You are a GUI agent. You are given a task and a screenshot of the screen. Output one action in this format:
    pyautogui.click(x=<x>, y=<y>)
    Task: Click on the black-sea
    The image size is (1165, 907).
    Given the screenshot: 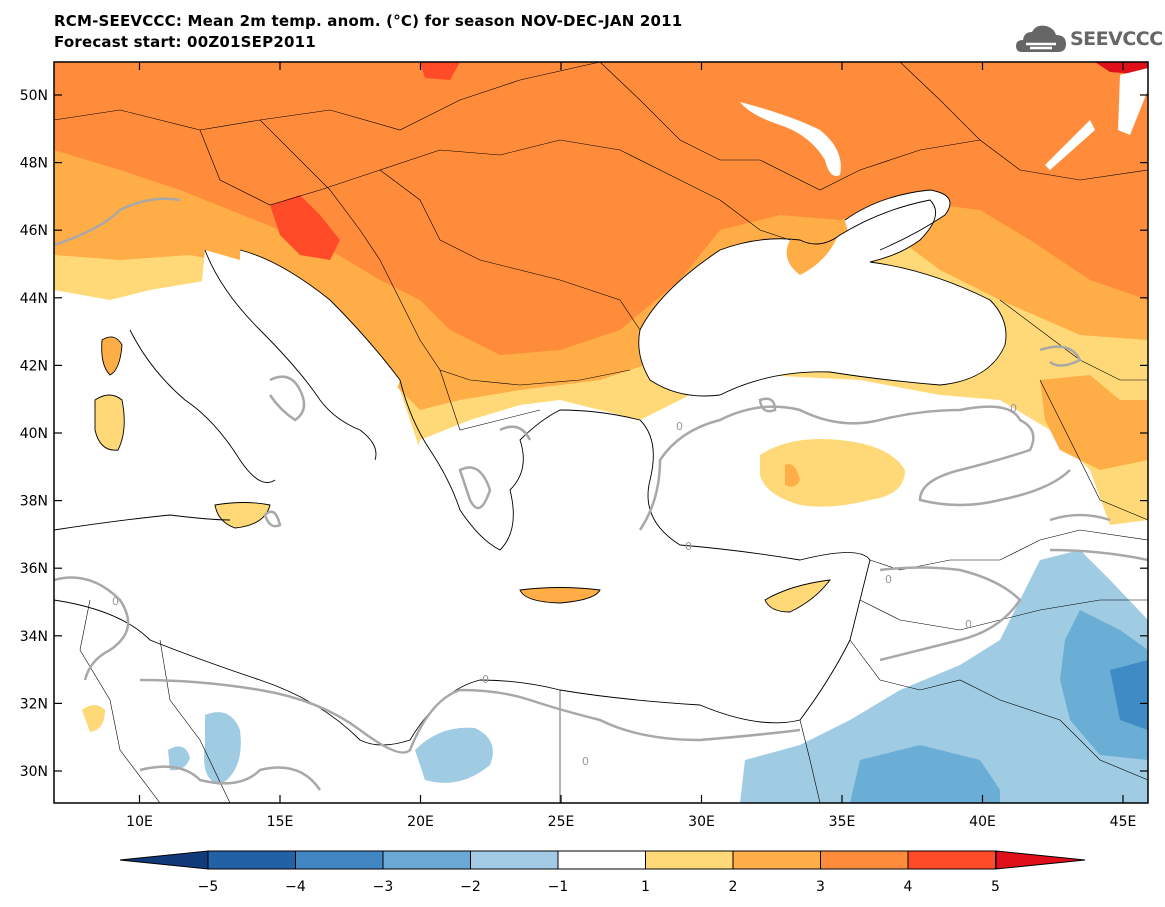 What is the action you would take?
    pyautogui.click(x=822, y=298)
    